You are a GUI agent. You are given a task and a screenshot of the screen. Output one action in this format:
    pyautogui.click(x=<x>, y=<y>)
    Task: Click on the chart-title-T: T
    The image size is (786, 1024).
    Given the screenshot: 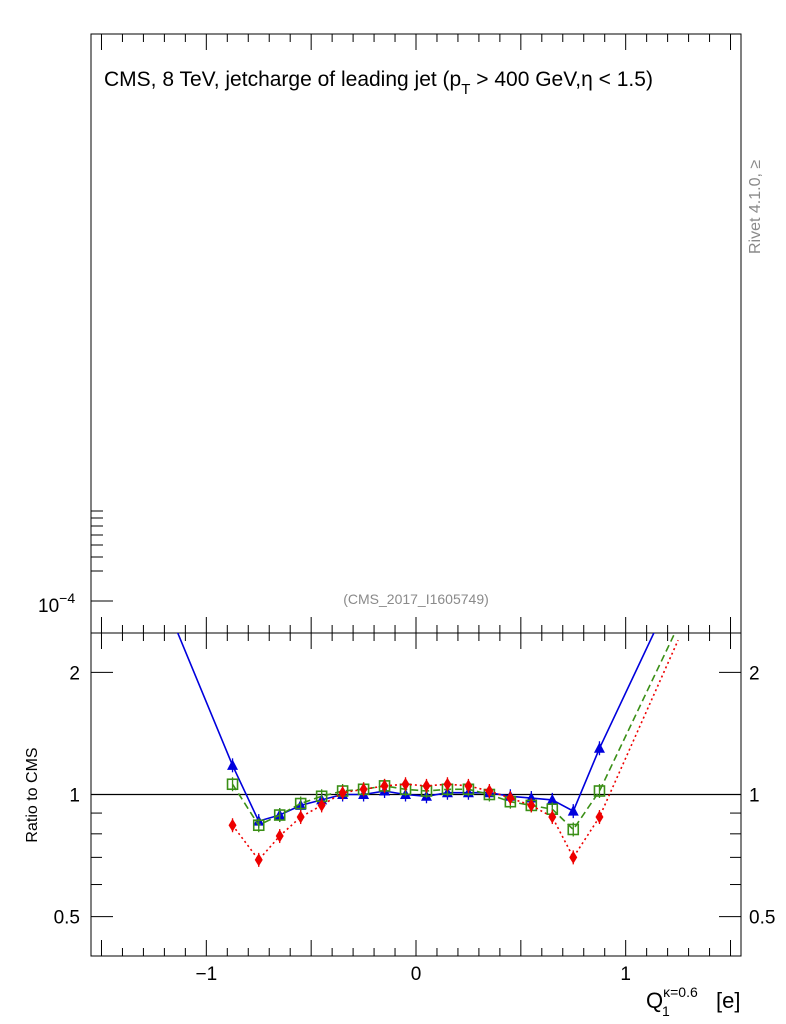 What is the action you would take?
    pyautogui.click(x=465, y=89)
    